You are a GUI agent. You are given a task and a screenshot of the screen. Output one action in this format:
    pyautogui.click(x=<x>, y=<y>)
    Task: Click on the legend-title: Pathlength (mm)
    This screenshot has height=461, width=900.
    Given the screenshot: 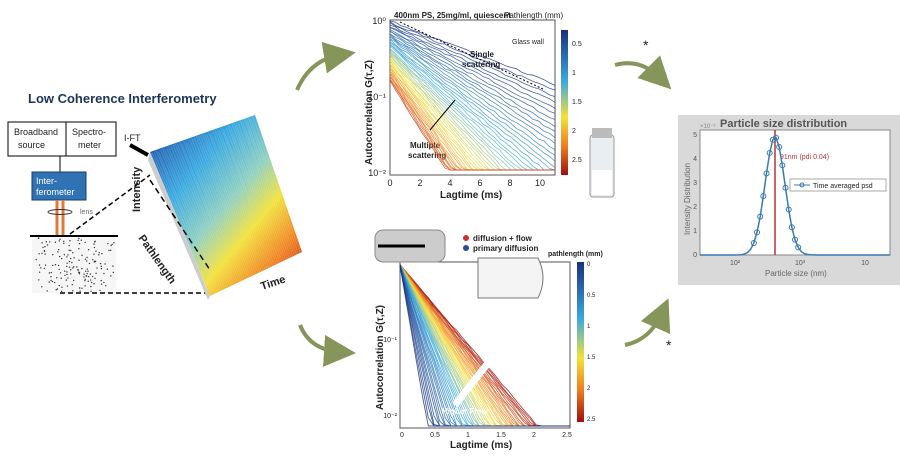 What is the action you would take?
    pyautogui.click(x=533, y=15)
    